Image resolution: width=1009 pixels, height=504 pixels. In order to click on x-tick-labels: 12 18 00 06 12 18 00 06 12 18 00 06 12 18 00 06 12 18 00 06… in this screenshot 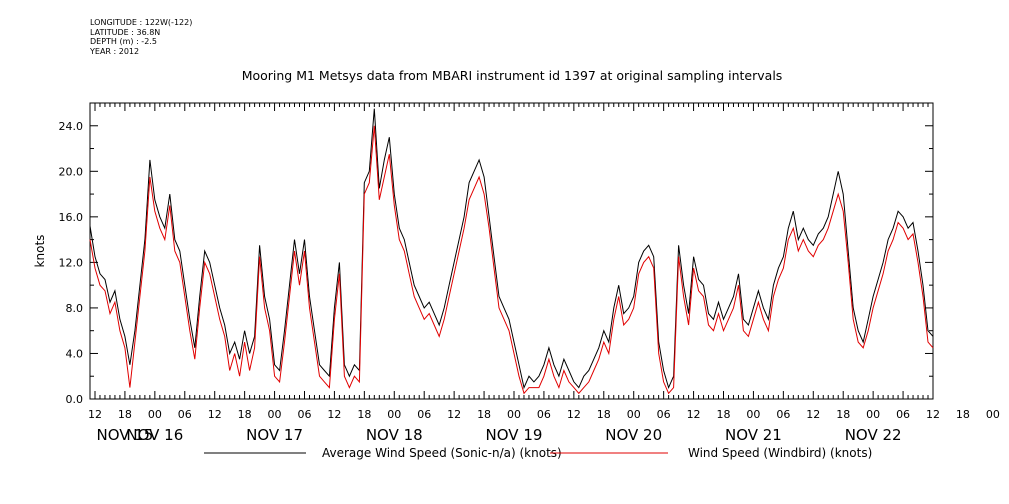, I will do `click(544, 414)`.